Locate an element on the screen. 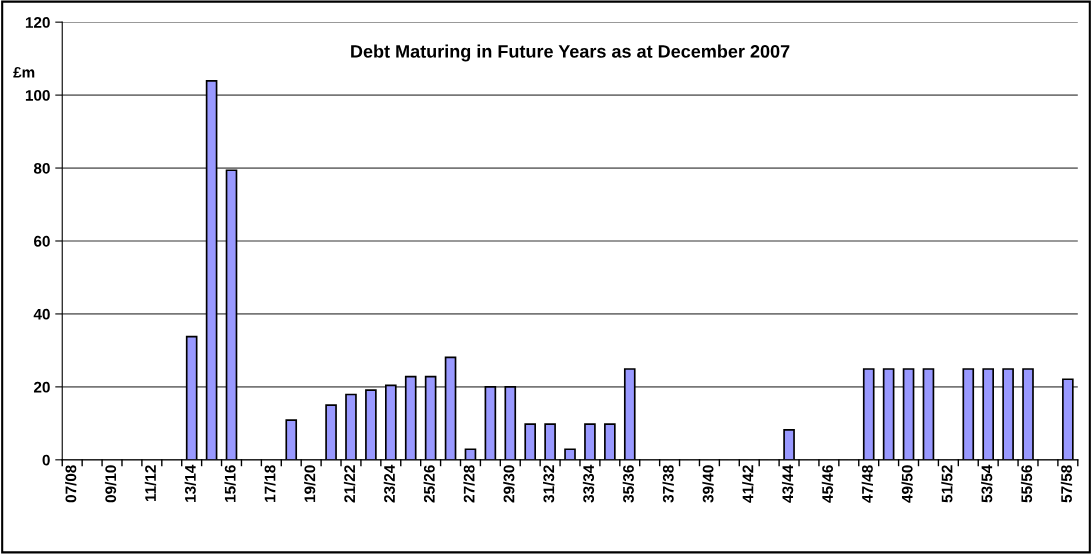  x-tick-label: 11/12 is located at coordinates (150, 483).